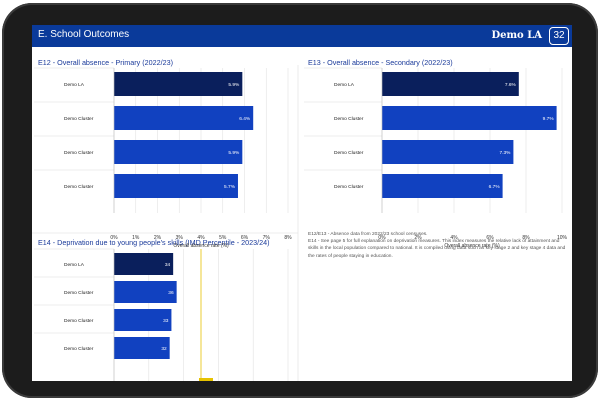 Image resolution: width=600 pixels, height=400 pixels. What do you see at coordinates (562, 238) in the screenshot?
I see `e13-tick-label: 10%` at bounding box center [562, 238].